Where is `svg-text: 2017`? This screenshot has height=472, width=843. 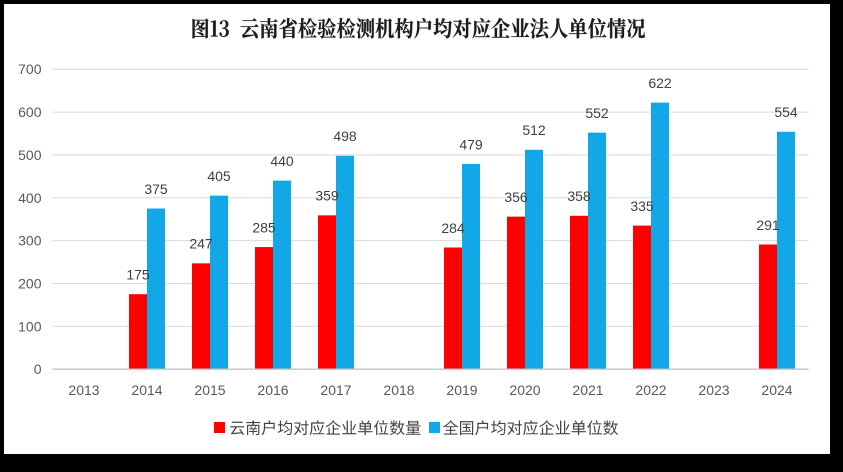 svg-text: 2017 is located at coordinates (335, 390).